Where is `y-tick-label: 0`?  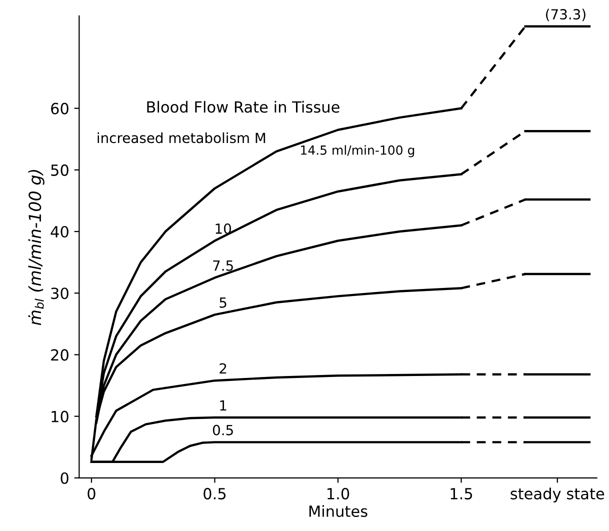
y-tick-label: 0 is located at coordinates (64, 478).